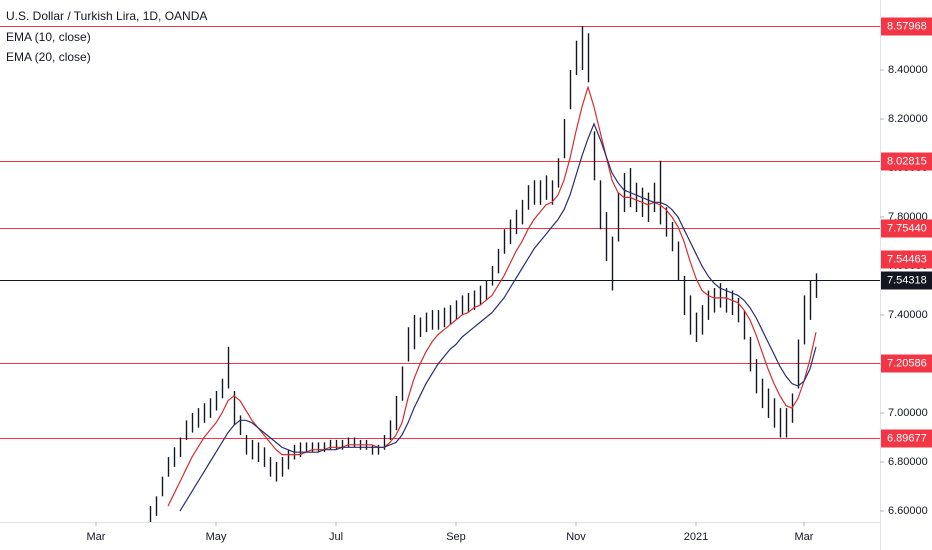  Describe the element at coordinates (908, 511) in the screenshot. I see `y-tick-label: 6.60000` at that location.